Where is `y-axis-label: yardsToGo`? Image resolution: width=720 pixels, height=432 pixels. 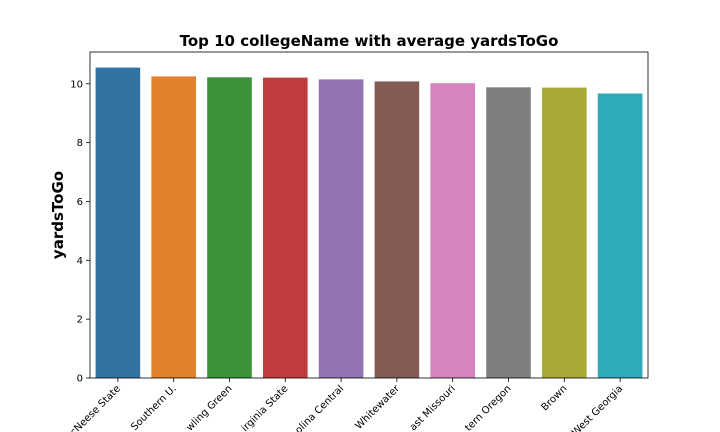 y-axis-label: yardsToGo is located at coordinates (58, 215).